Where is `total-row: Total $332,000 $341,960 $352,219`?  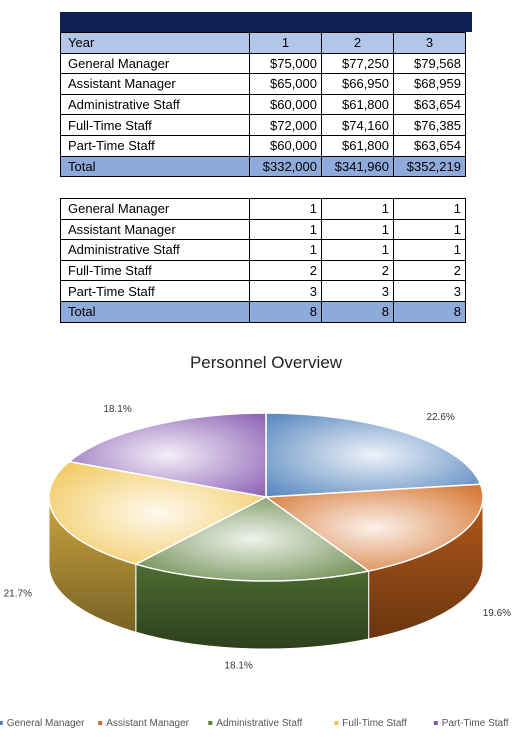 total-row: Total $332,000 $341,960 $352,219 is located at coordinates (263, 166).